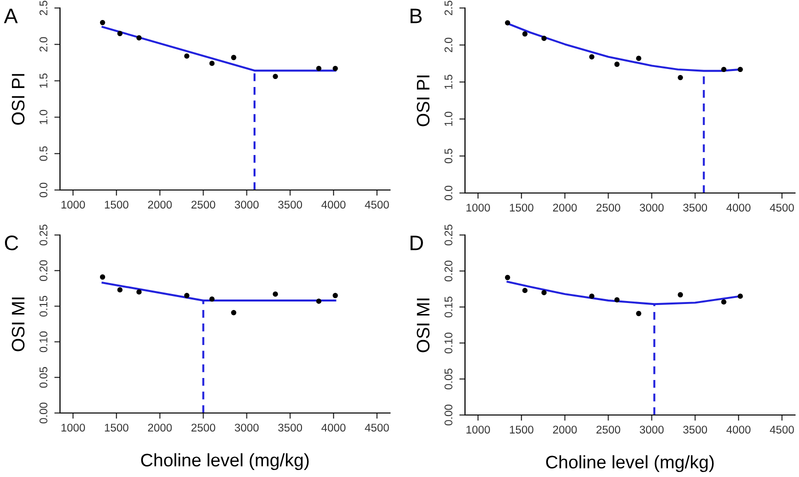  I want to click on chart-title: A, so click(11, 16).